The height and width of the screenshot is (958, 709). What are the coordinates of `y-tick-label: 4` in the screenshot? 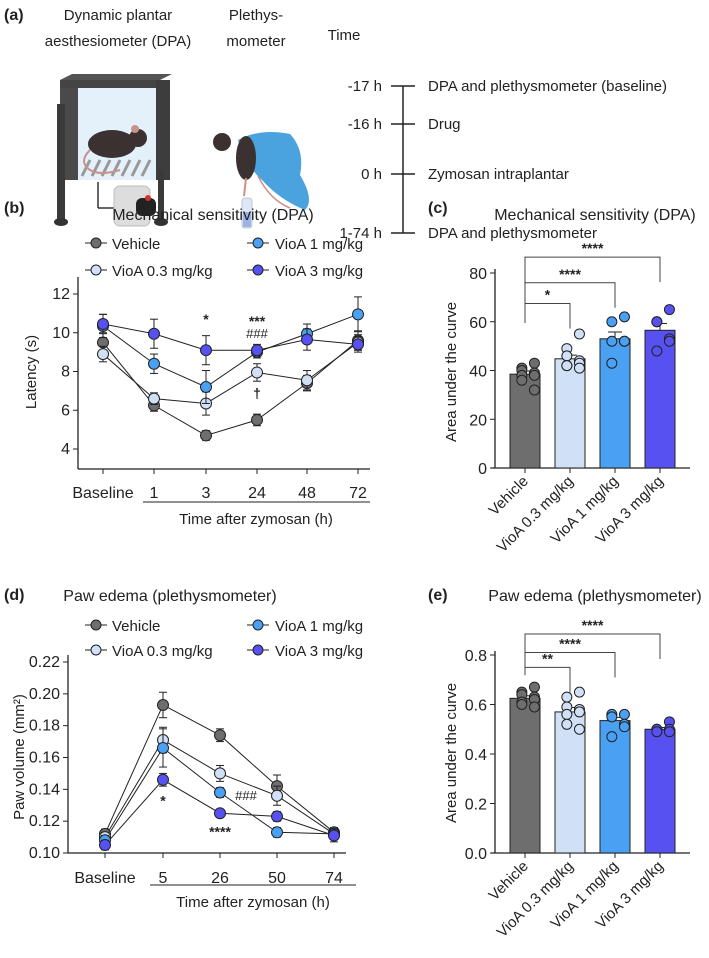 It's located at (65, 449).